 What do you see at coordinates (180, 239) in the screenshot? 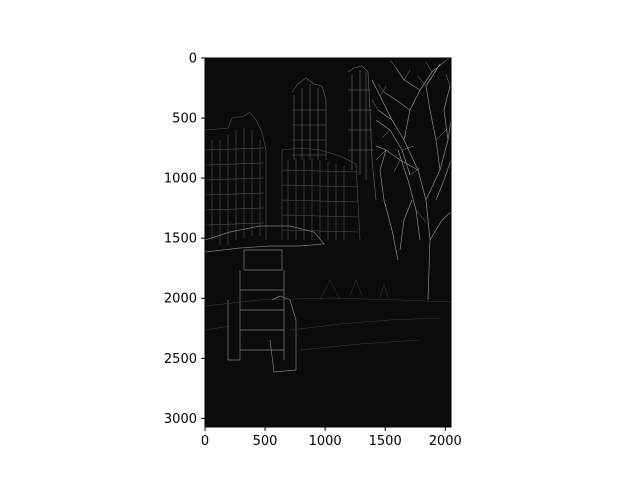
I see `y-tick-label: 1500` at bounding box center [180, 239].